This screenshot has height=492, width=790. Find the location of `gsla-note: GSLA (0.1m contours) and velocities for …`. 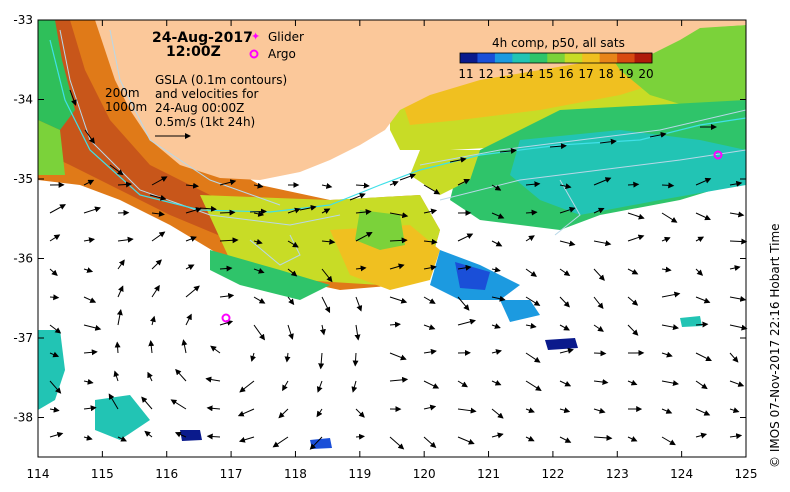

gsla-note: GSLA (0.1m contours) and velocities for … is located at coordinates (221, 106).